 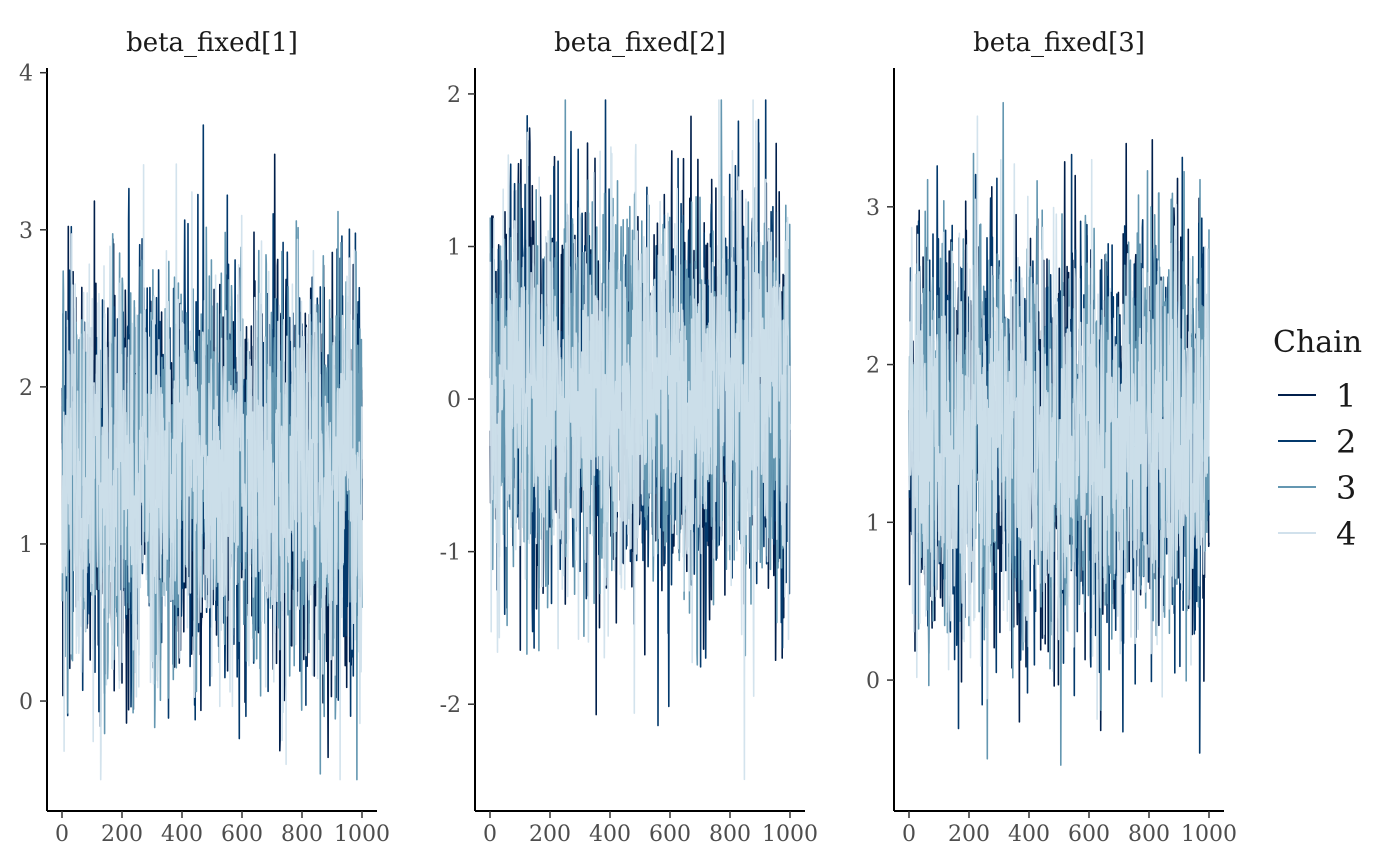 What do you see at coordinates (26, 74) in the screenshot?
I see `y-tick-label: 4` at bounding box center [26, 74].